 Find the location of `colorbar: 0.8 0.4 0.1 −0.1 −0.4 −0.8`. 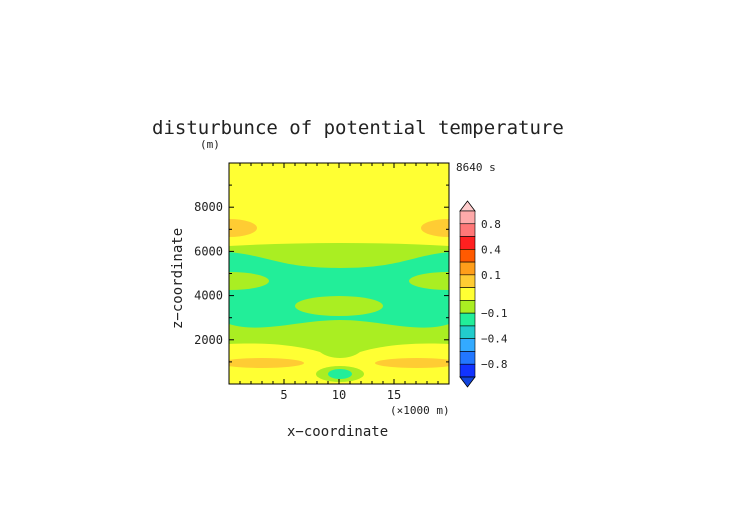

colorbar: 0.8 0.4 0.1 −0.1 −0.4 −0.8 is located at coordinates (483, 294).